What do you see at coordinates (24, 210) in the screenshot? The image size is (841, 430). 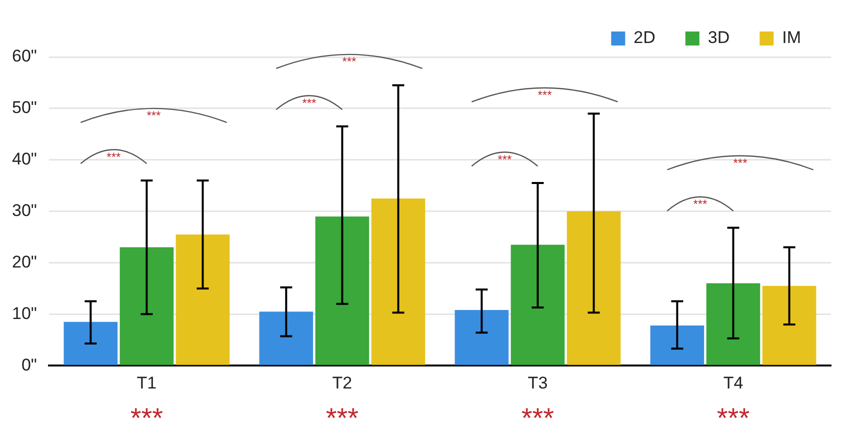 I see `y-tick-label: 30"` at bounding box center [24, 210].